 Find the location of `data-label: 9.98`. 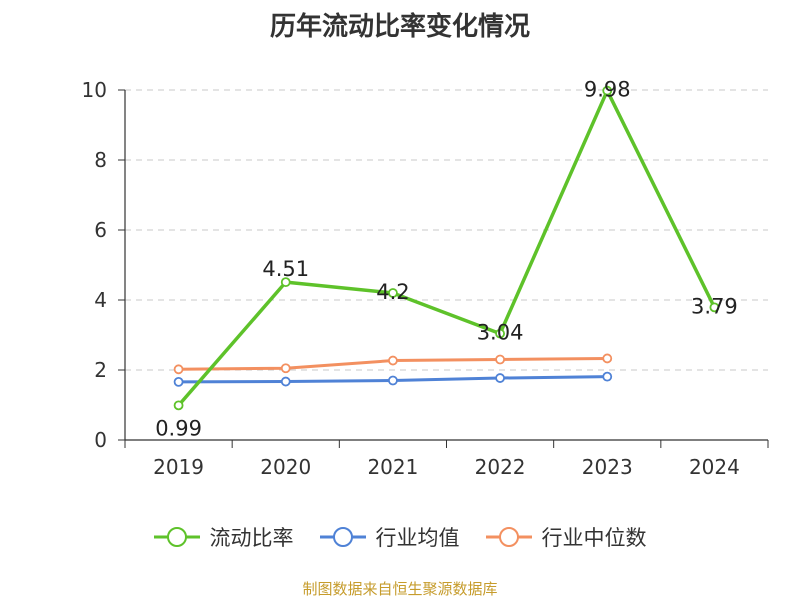

data-label: 9.98 is located at coordinates (607, 90).